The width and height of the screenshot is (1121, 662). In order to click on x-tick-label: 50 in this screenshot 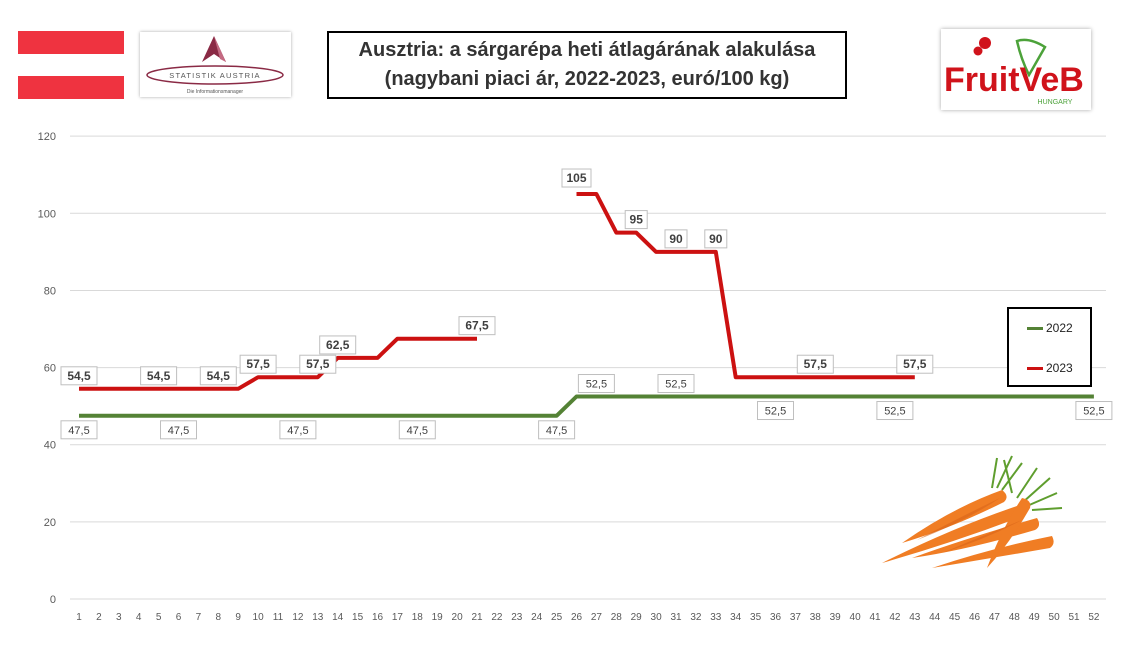, I will do `click(1055, 617)`.